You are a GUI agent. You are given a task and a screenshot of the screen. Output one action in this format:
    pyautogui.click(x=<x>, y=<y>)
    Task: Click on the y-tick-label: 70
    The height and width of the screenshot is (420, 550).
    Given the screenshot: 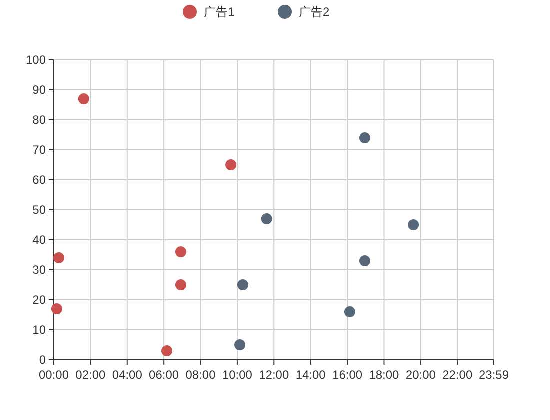 What is the action you would take?
    pyautogui.click(x=39, y=150)
    